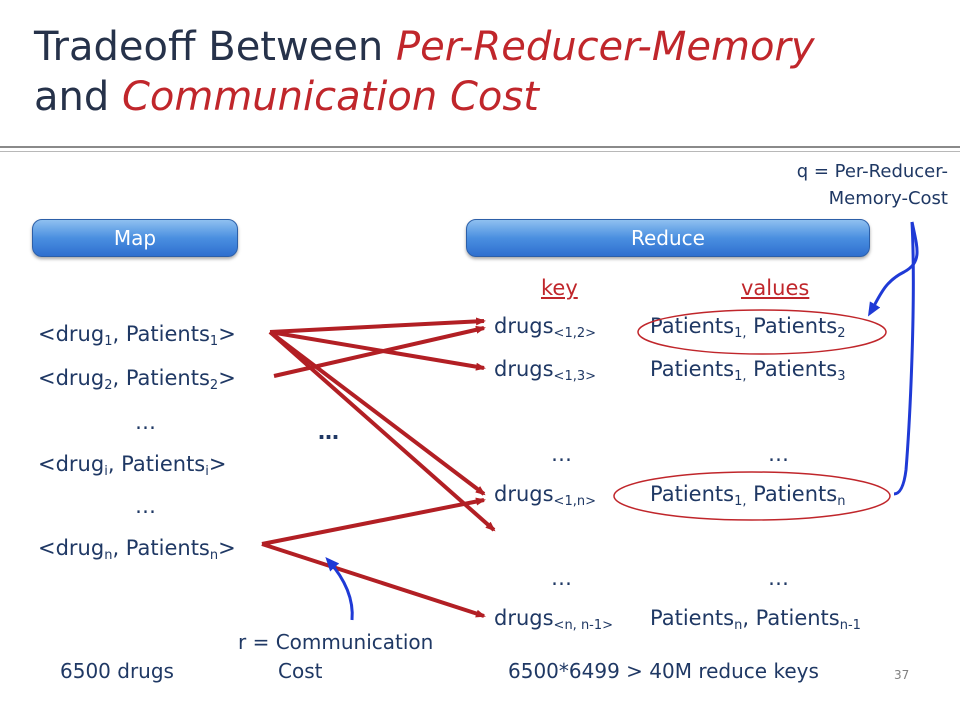 The height and width of the screenshot is (720, 960). What do you see at coordinates (480, 151) in the screenshot?
I see `title-divider-thin` at bounding box center [480, 151].